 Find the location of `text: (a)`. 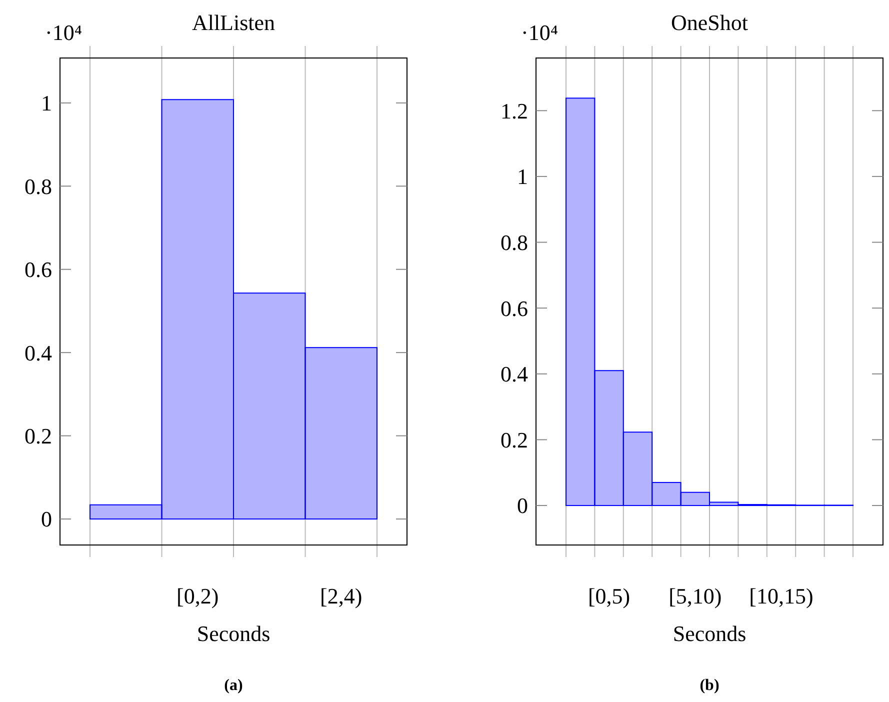

text: (a) is located at coordinates (233, 685).